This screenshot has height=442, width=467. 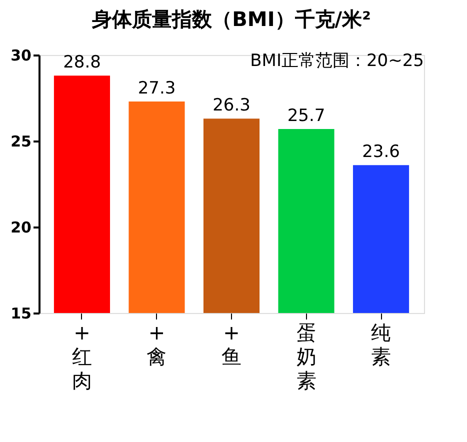 I want to click on data-label: 27.3, so click(x=157, y=88).